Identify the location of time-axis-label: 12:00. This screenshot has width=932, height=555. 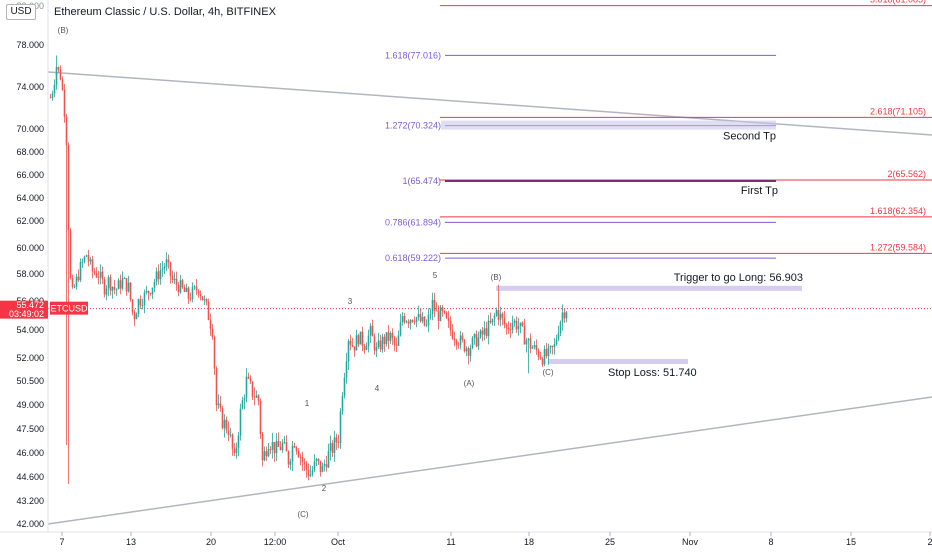
(275, 542).